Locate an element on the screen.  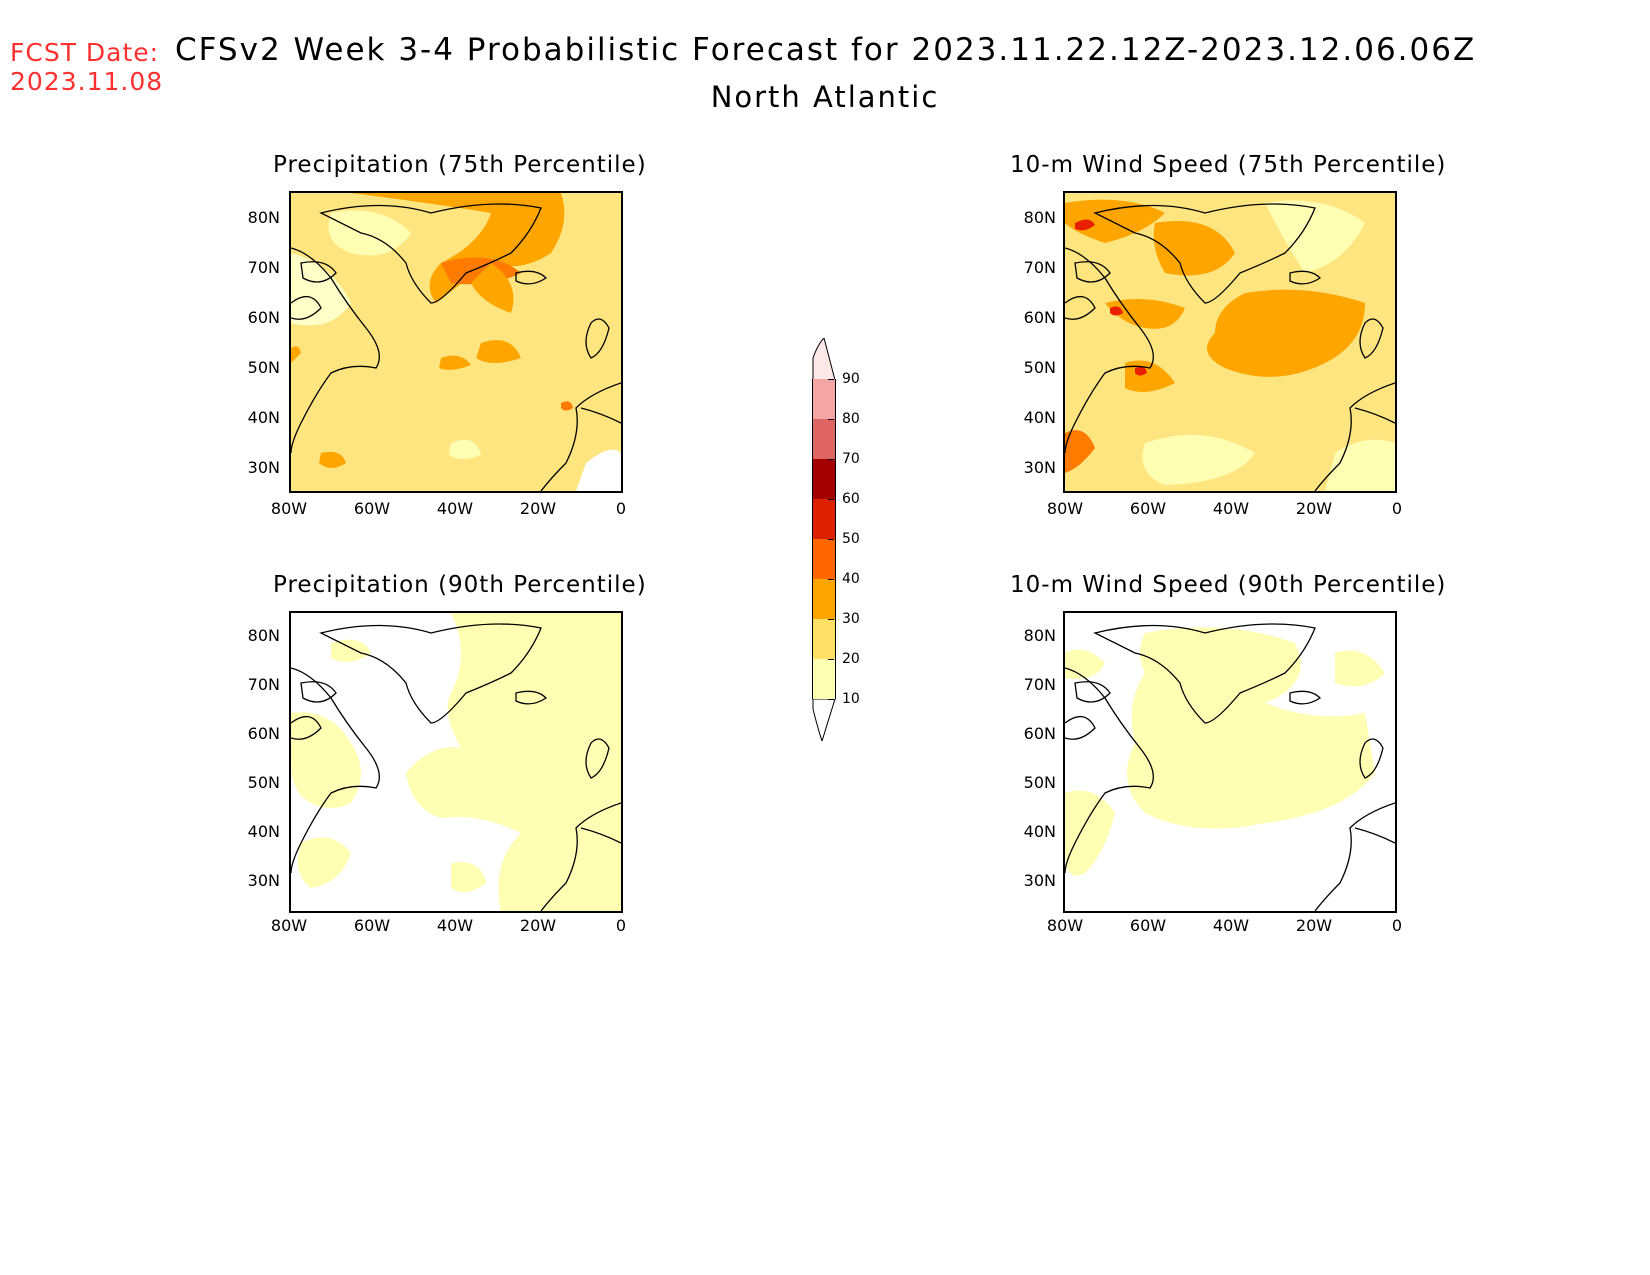
colorbar-label: 50 is located at coordinates (851, 539).